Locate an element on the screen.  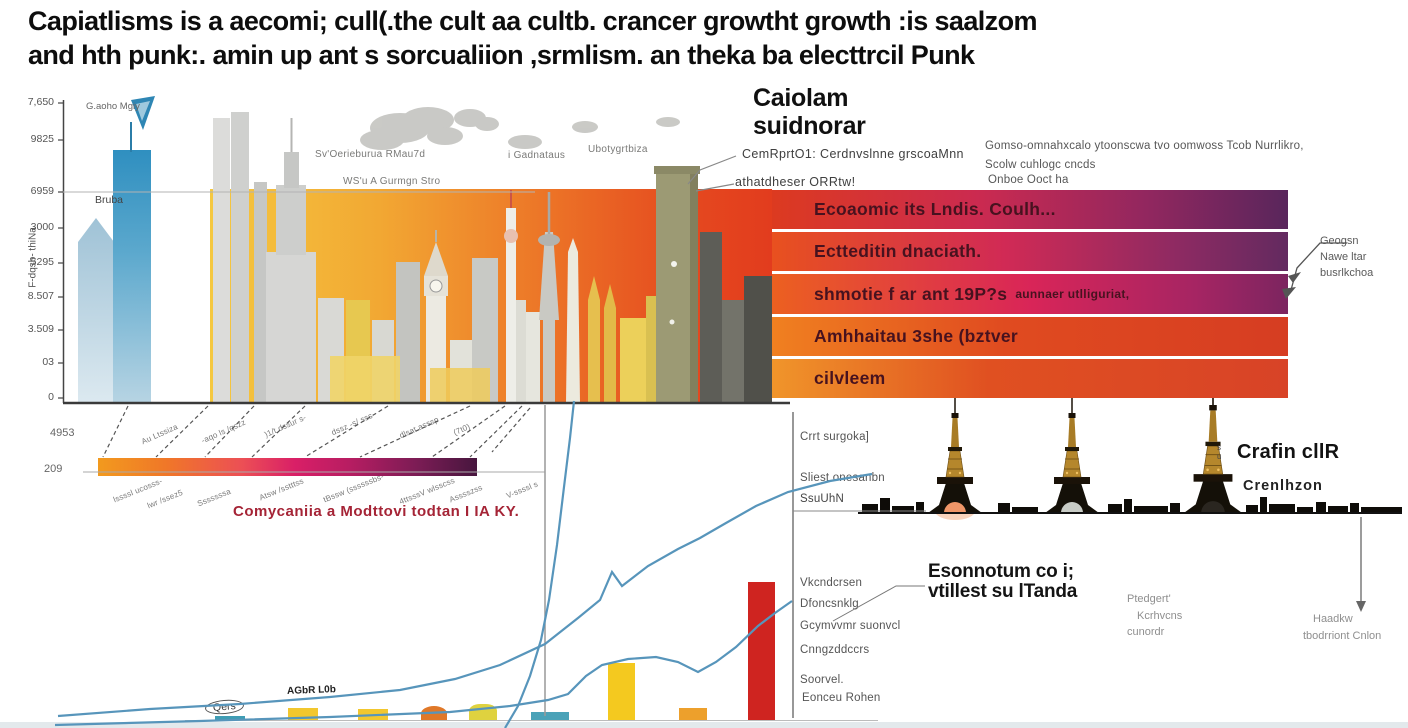
skyline-label: Sv'Oerieburua RMau7d is located at coordinates (370, 154).